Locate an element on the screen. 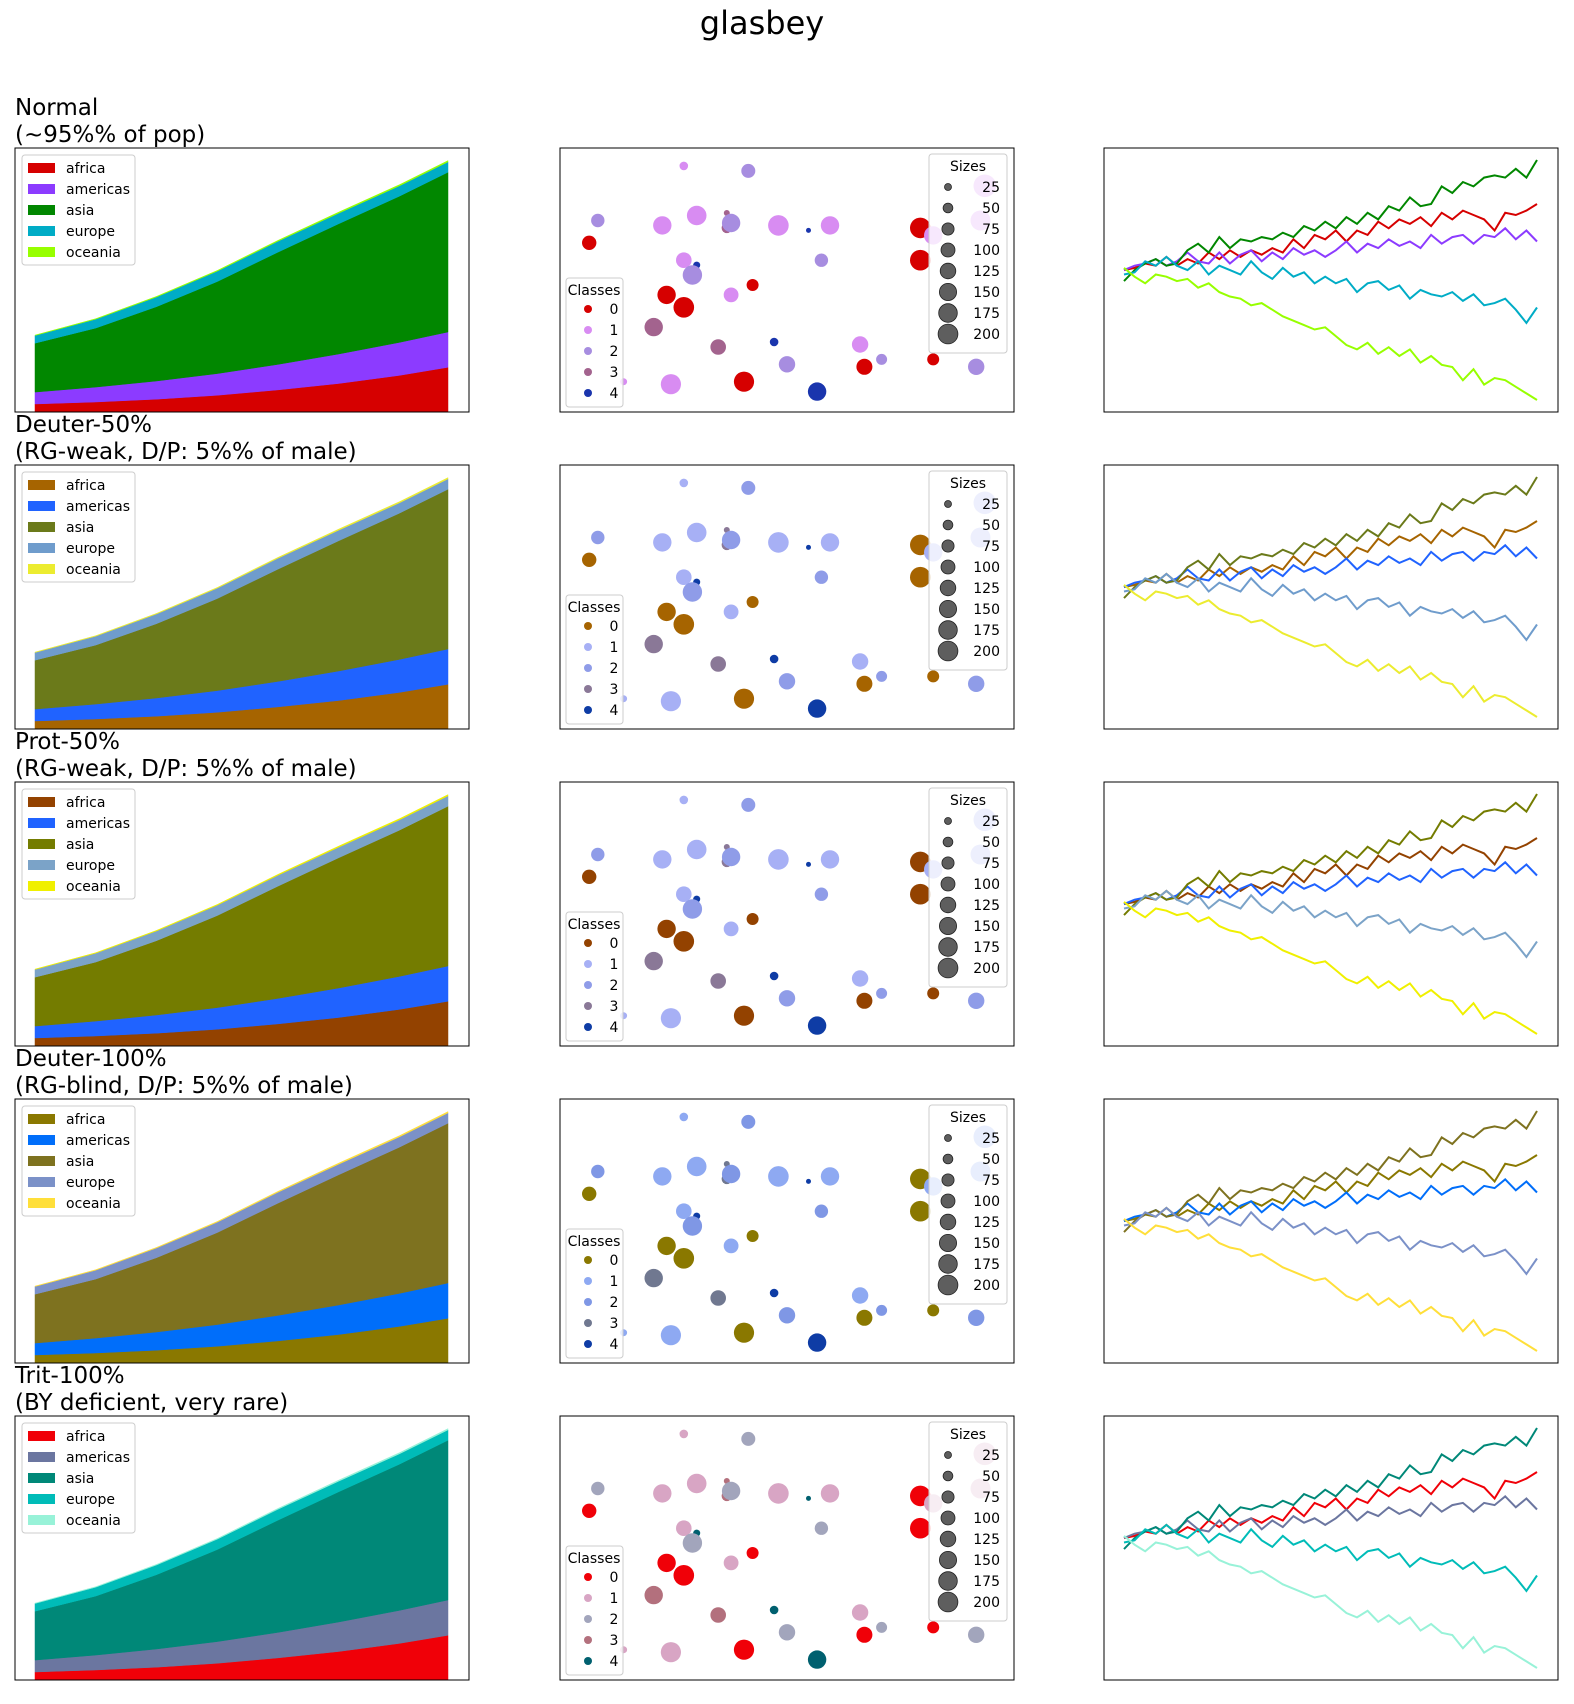 The height and width of the screenshot is (1704, 1574). row-subtitle: (BY deficient, very rare) is located at coordinates (151, 1403).